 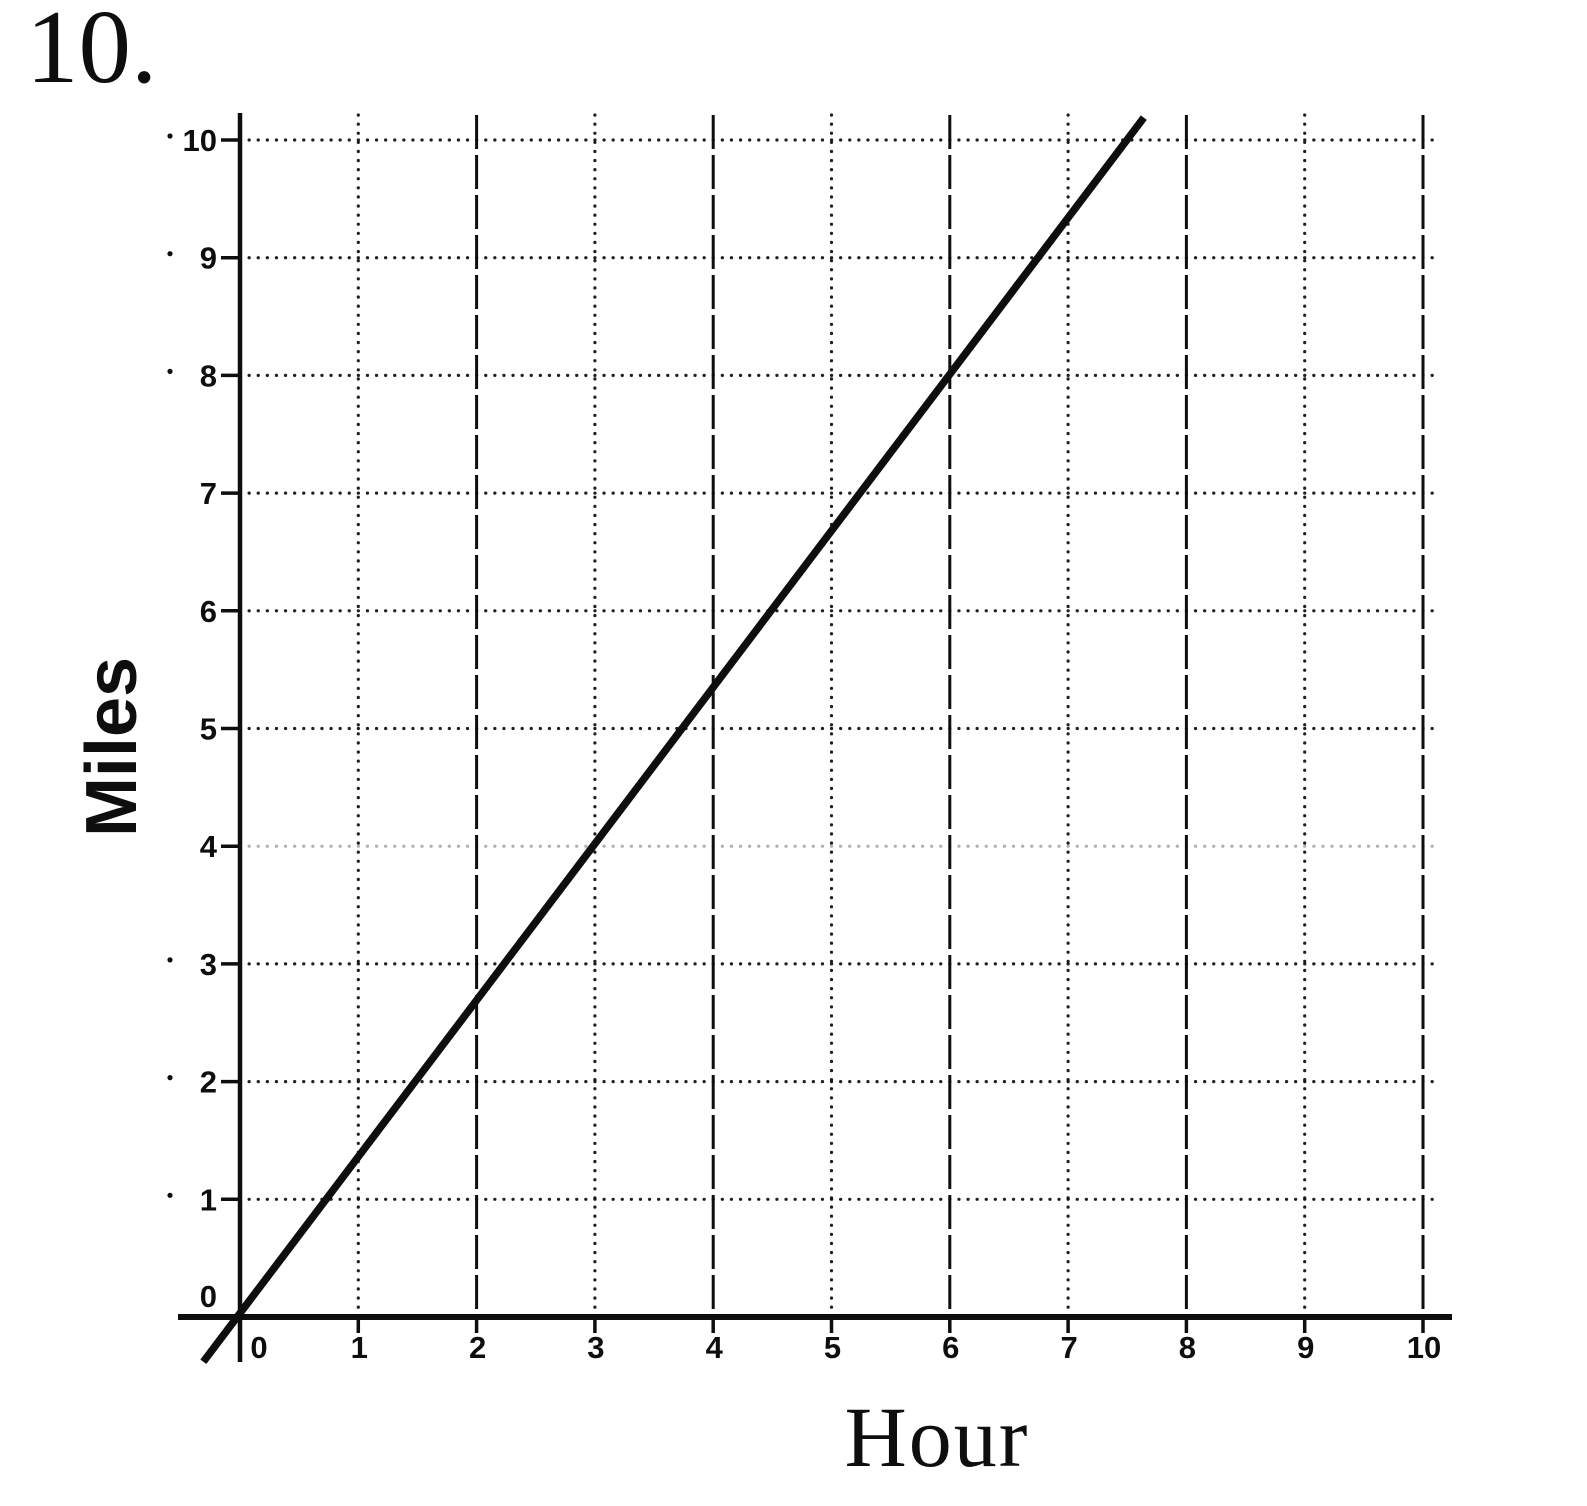 I want to click on problem-number-label: 10., so click(x=92, y=52).